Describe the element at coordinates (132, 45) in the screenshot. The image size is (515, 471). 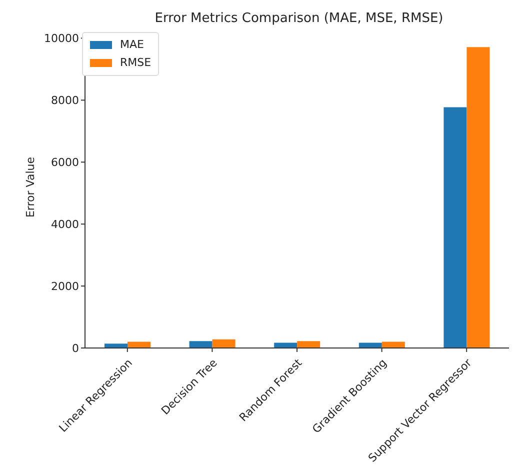
I see `legend-label: MAE` at that location.